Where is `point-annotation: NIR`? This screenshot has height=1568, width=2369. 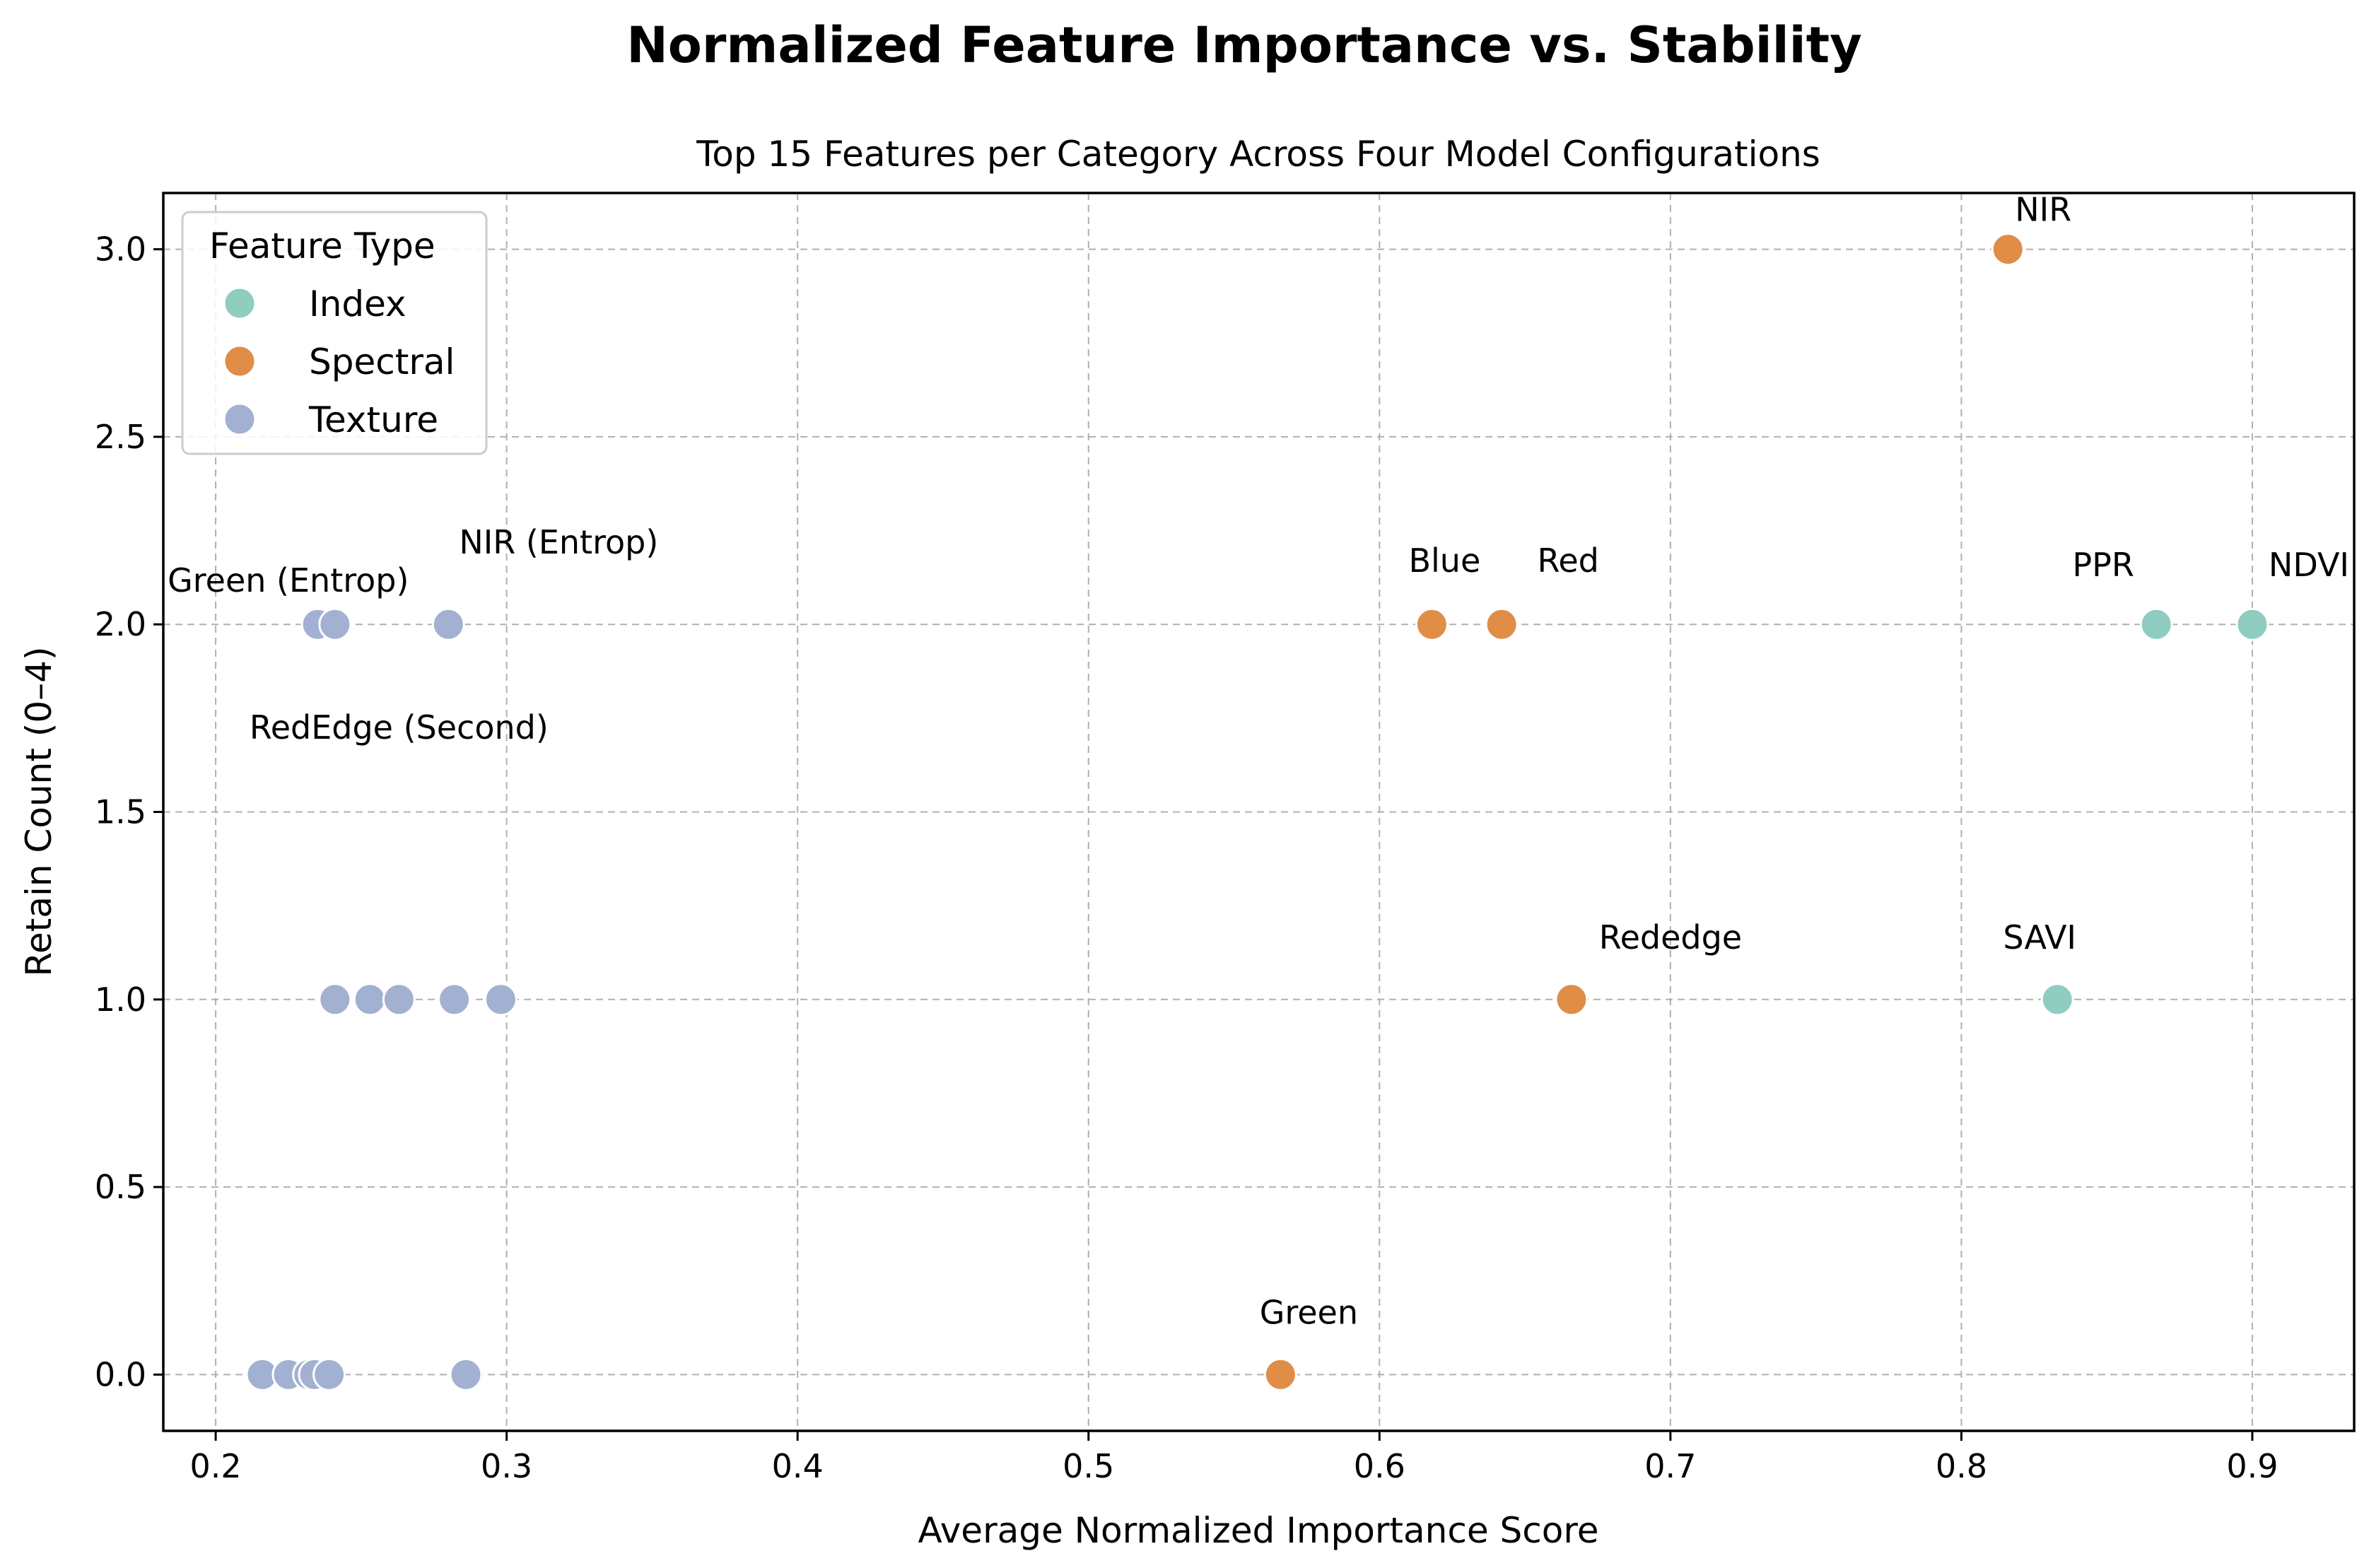 point-annotation: NIR is located at coordinates (2043, 210).